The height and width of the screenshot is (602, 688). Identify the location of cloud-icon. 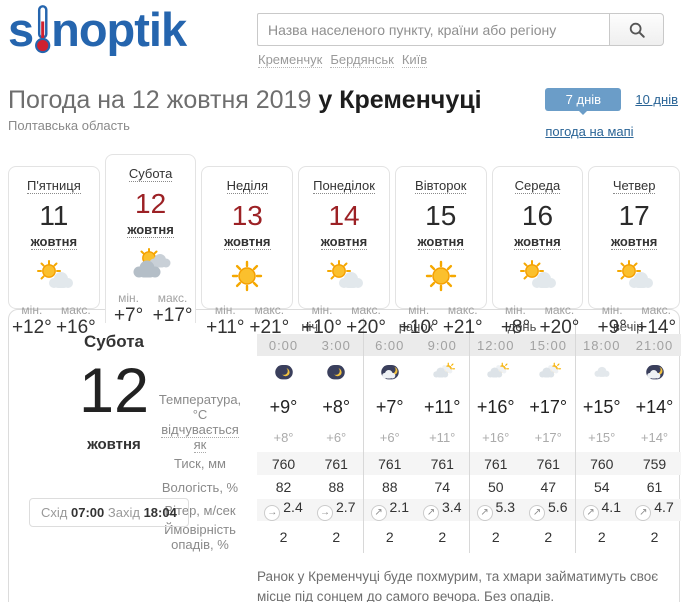
(601, 374).